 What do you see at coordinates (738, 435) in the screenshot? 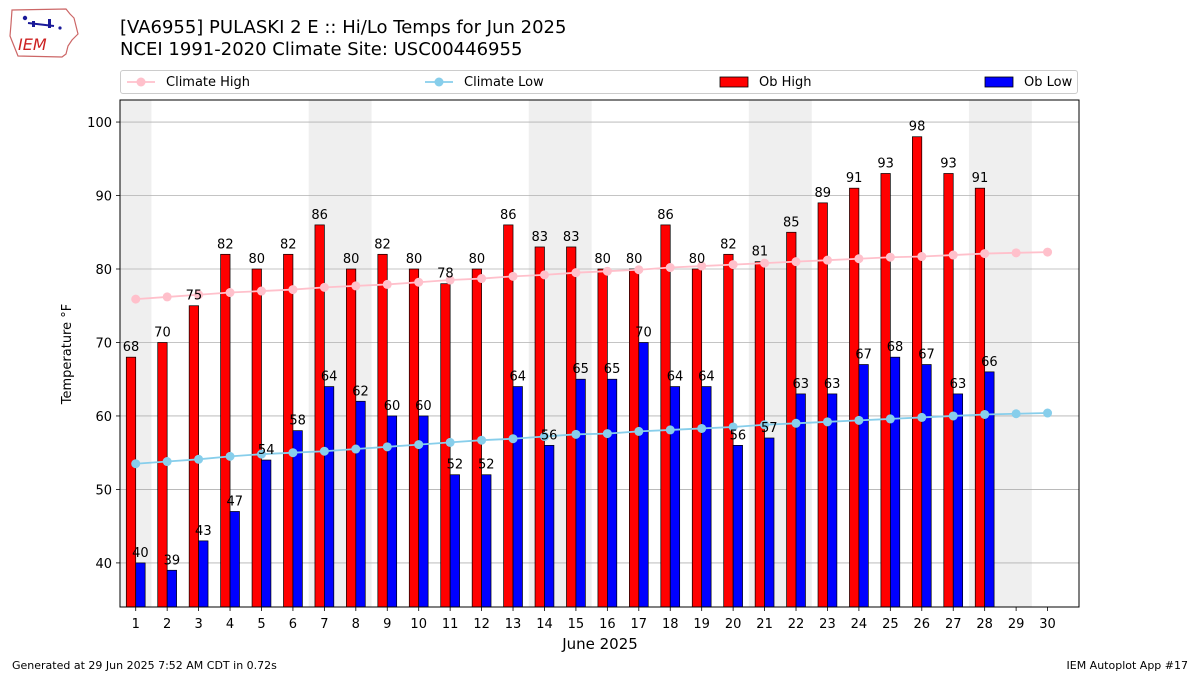
I see `ob-low-label: 56` at bounding box center [738, 435].